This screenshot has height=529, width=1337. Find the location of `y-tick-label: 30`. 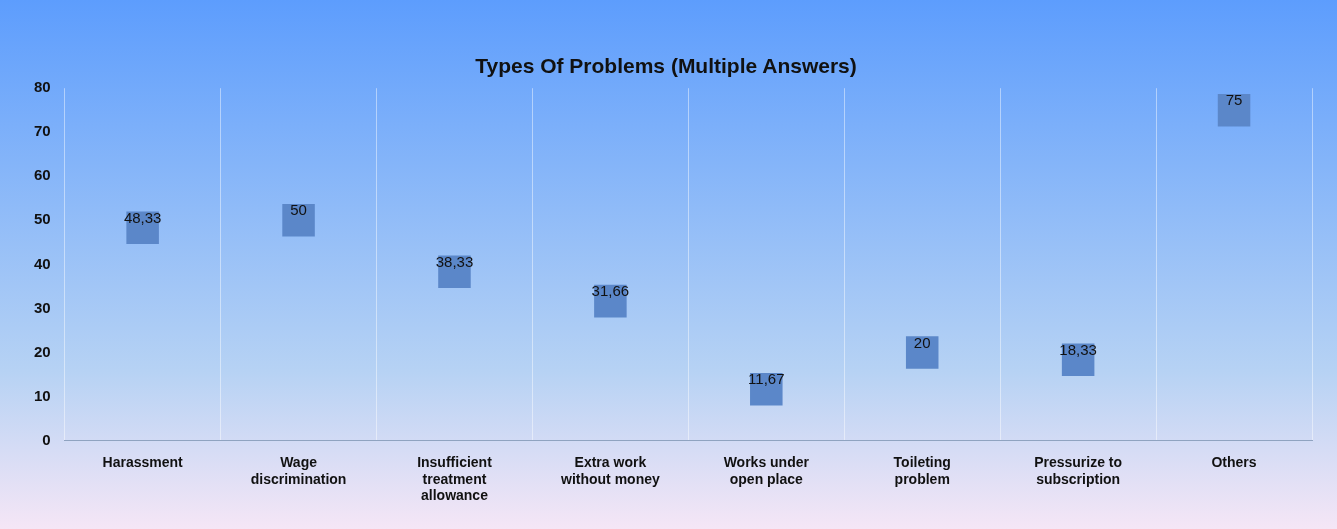

y-tick-label: 30 is located at coordinates (42, 307).